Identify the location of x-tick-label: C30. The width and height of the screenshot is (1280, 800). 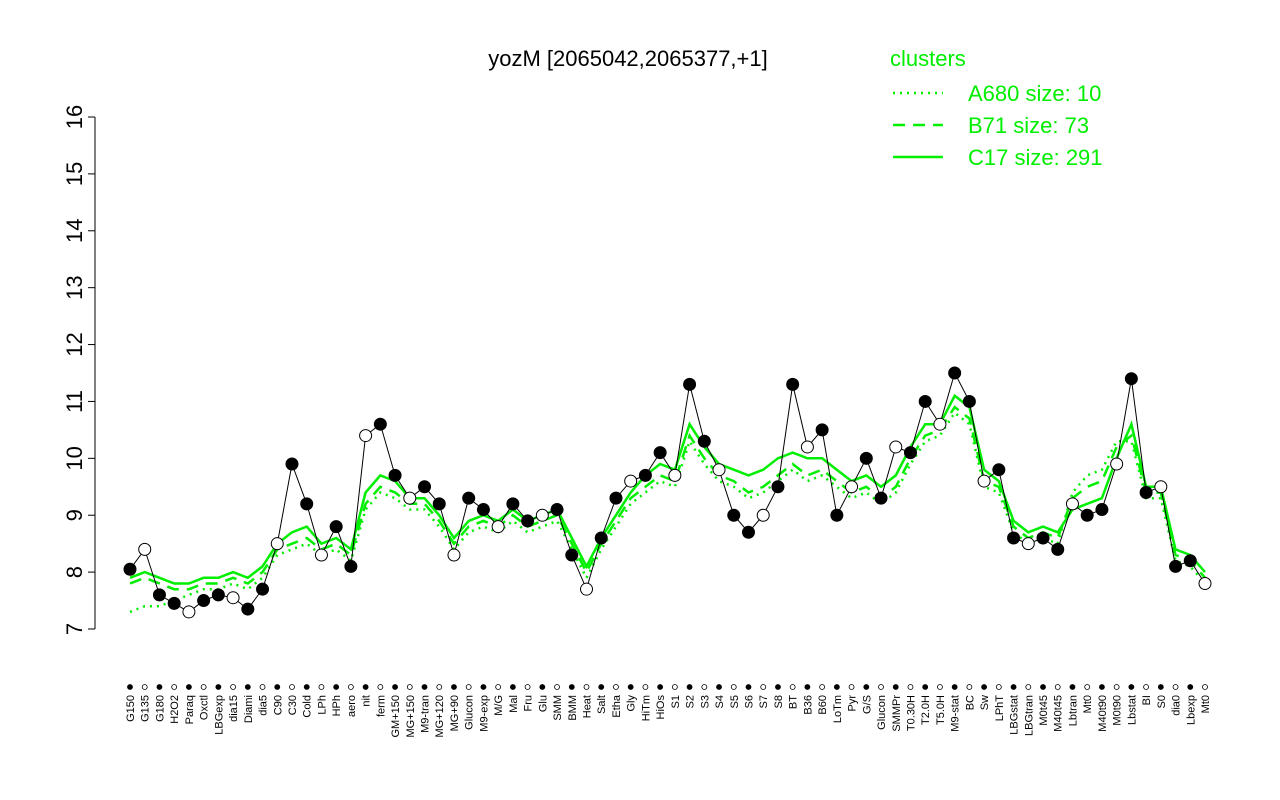
(293, 705).